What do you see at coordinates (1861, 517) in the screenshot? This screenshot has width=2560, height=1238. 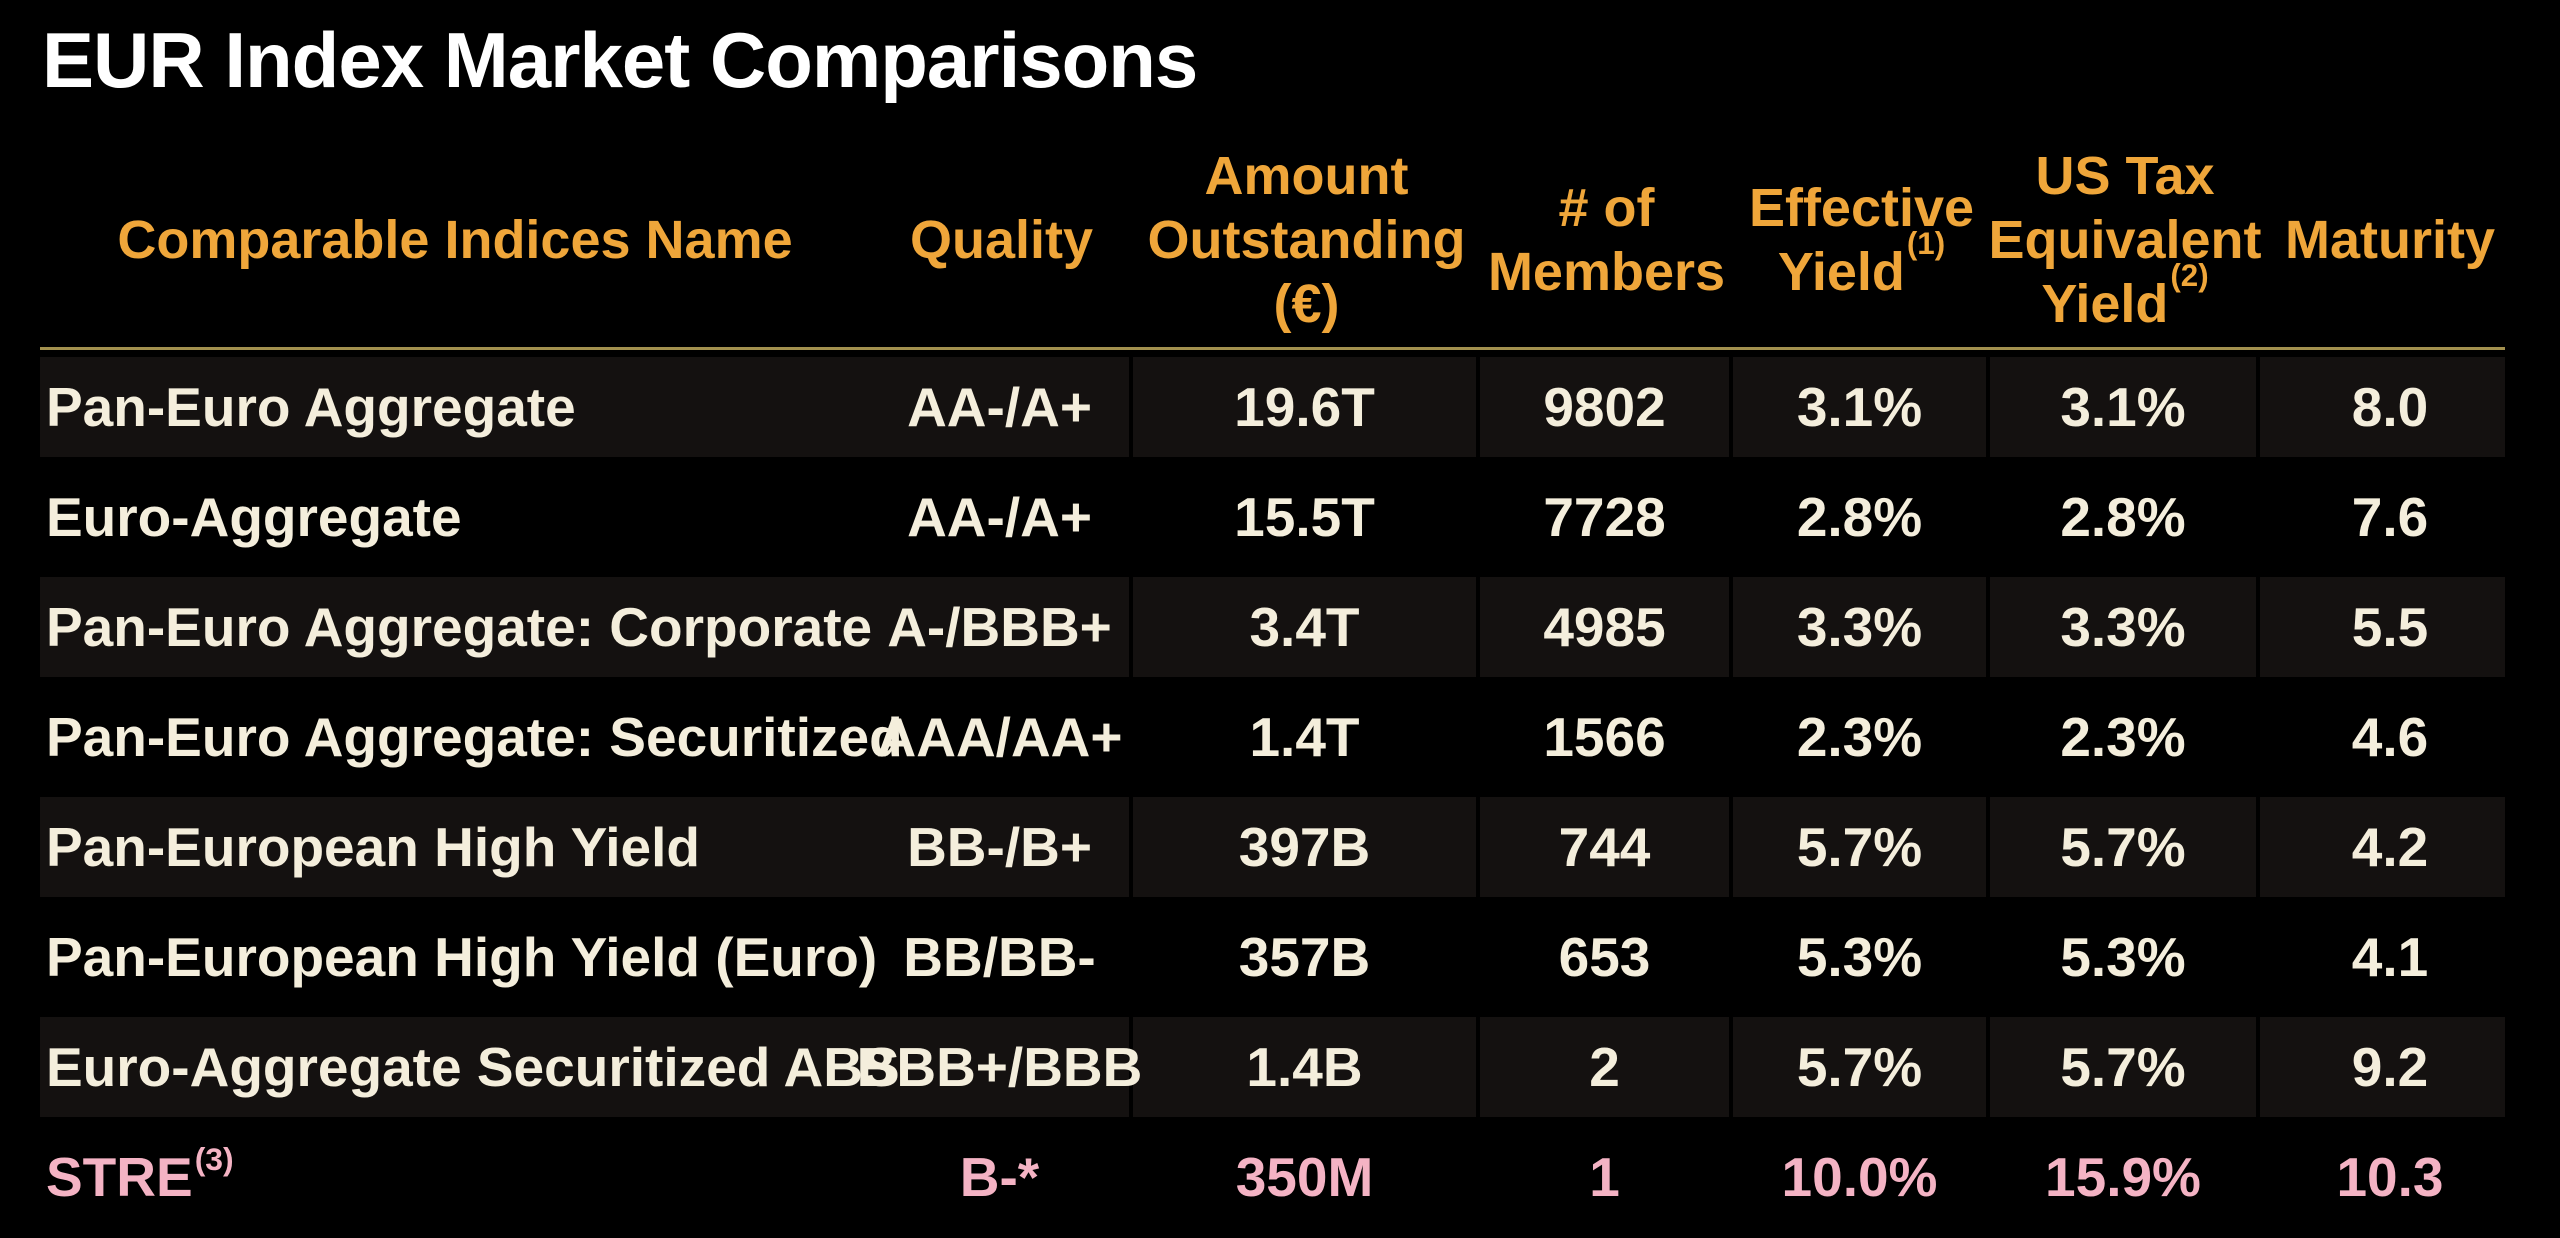 I see `cell-effective_yield: 2.8%` at bounding box center [1861, 517].